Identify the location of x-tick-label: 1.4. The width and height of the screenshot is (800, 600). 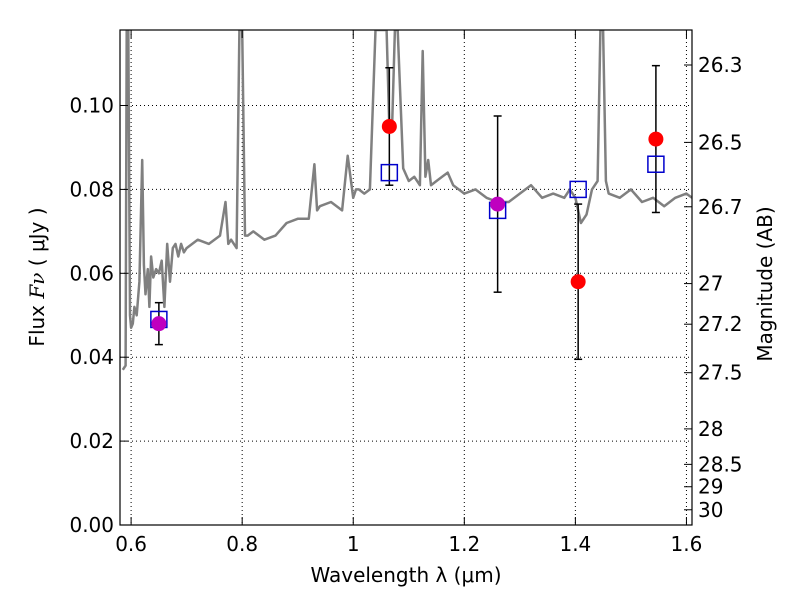
(575, 544).